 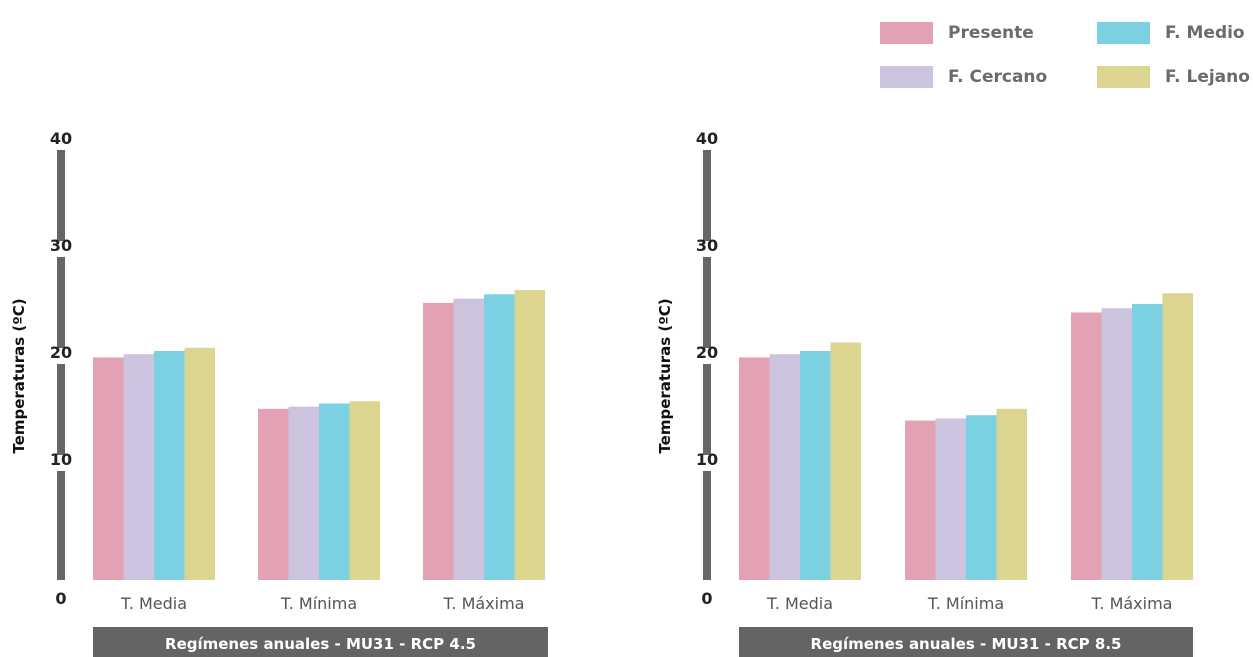 What do you see at coordinates (1207, 77) in the screenshot?
I see `legend-label-f-lejano: F. Lejano` at bounding box center [1207, 77].